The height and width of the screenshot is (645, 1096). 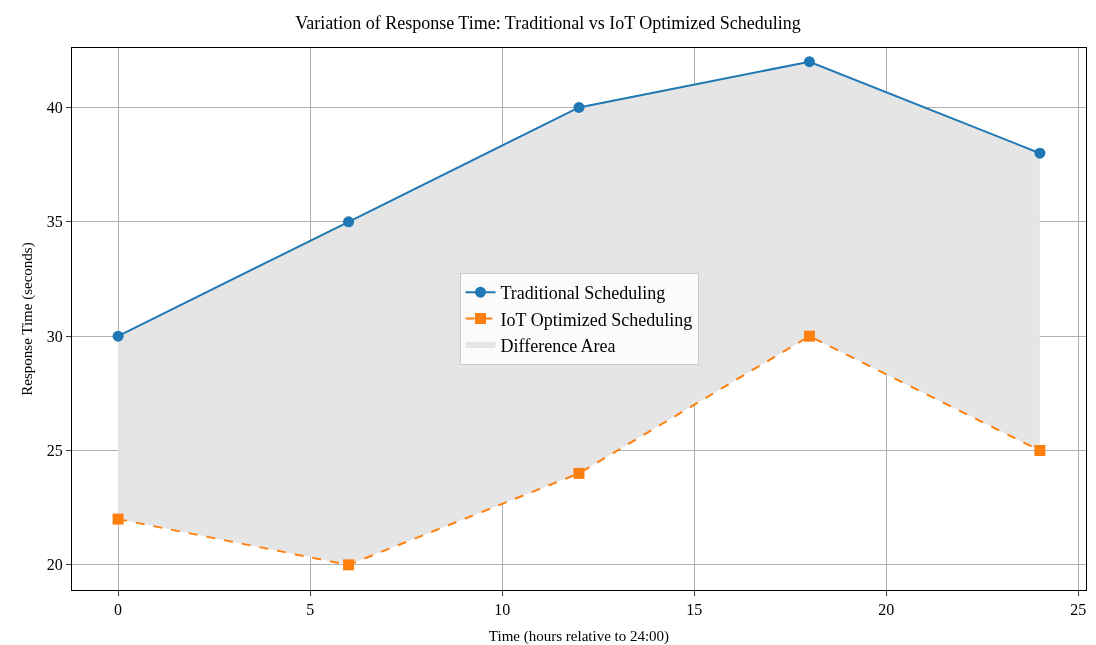 What do you see at coordinates (558, 346) in the screenshot?
I see `legend-label: Difference Area` at bounding box center [558, 346].